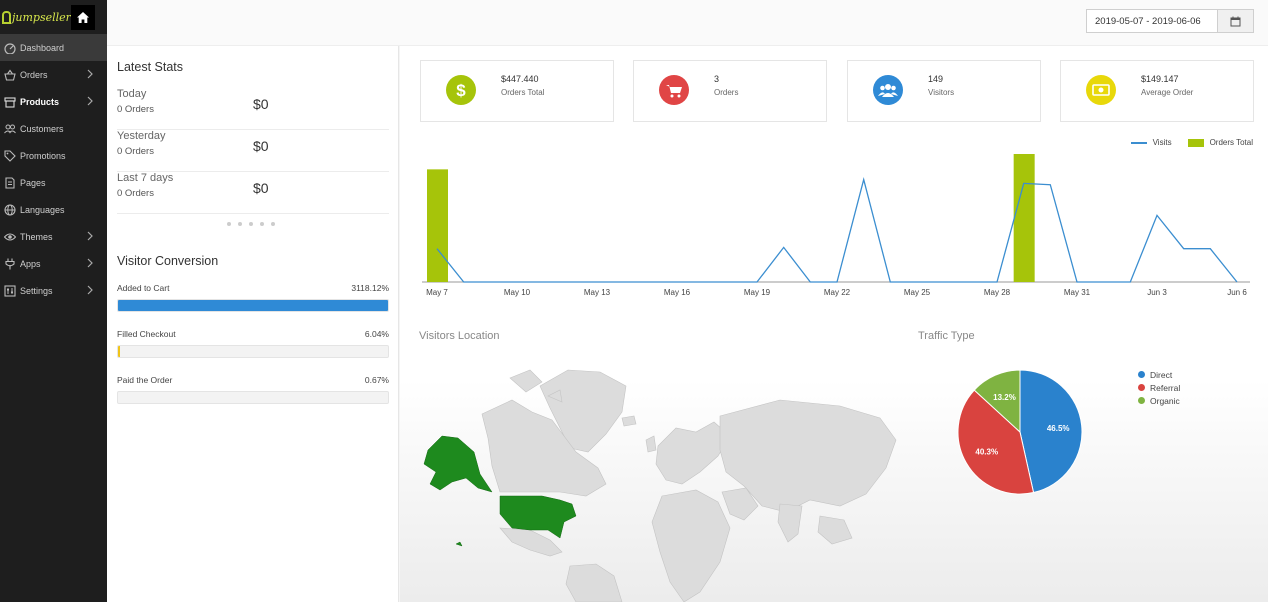  I want to click on summary-card-value: $149.147, so click(1160, 79).